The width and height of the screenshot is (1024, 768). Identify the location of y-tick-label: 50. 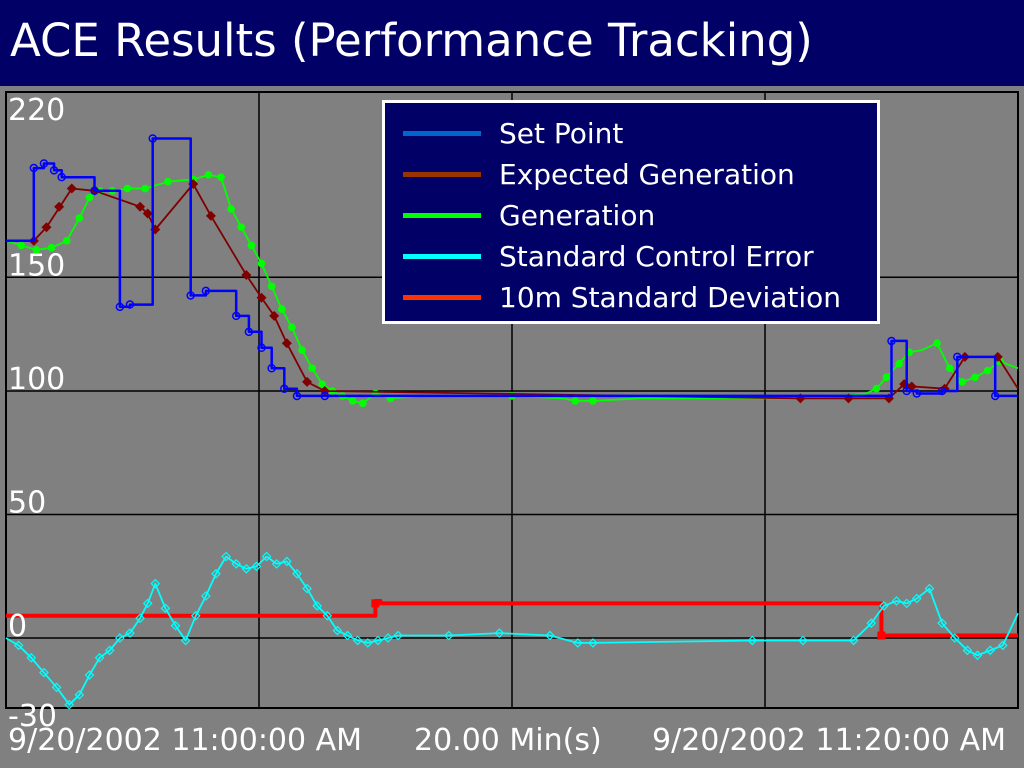
(27, 503).